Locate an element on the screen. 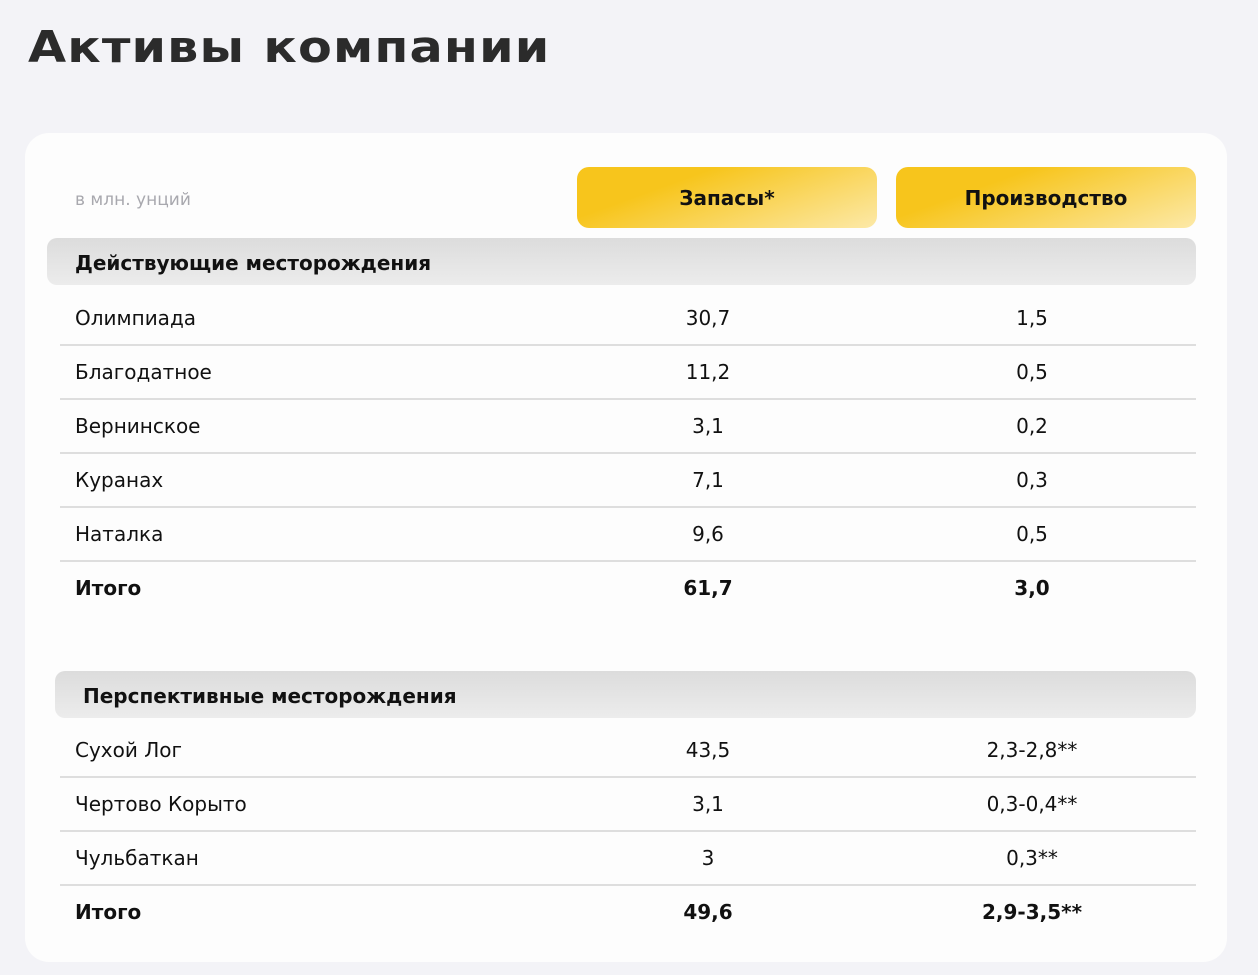 Image resolution: width=1258 pixels, height=975 pixels. page-title: Активы компании is located at coordinates (289, 47).